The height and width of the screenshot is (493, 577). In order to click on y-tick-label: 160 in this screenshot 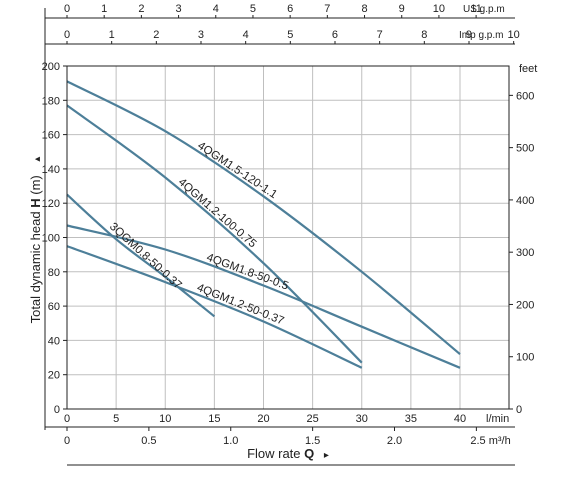, I will do `click(51, 136)`.